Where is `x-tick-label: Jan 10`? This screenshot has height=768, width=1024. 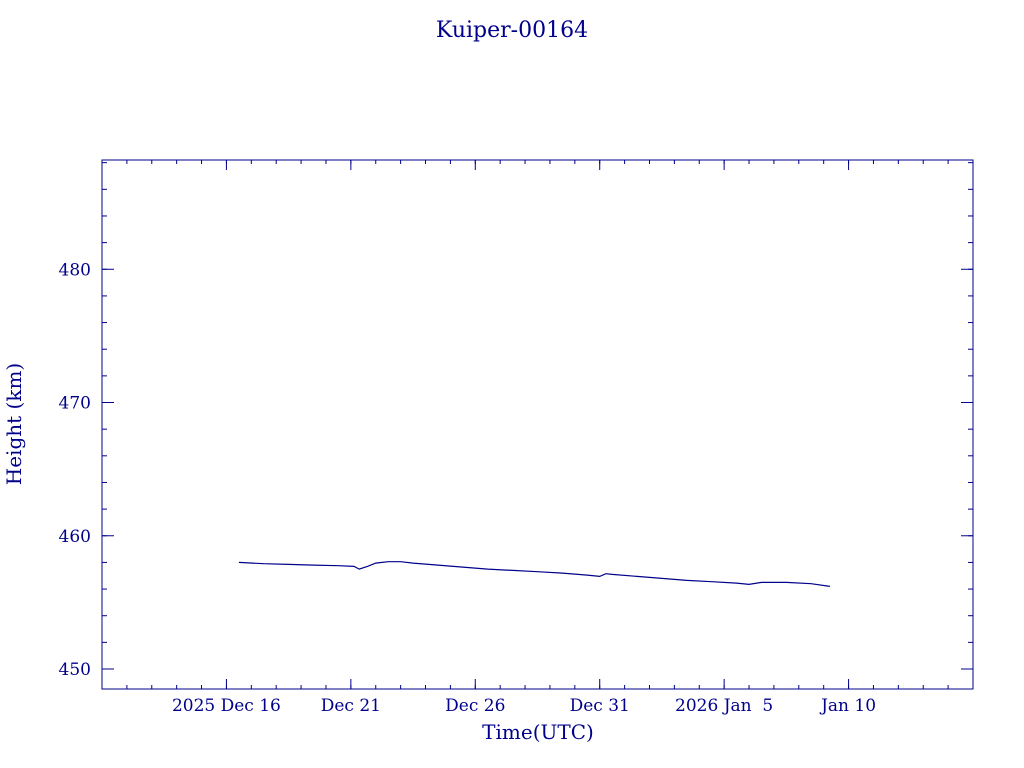 x-tick-label: Jan 10 is located at coordinates (847, 706).